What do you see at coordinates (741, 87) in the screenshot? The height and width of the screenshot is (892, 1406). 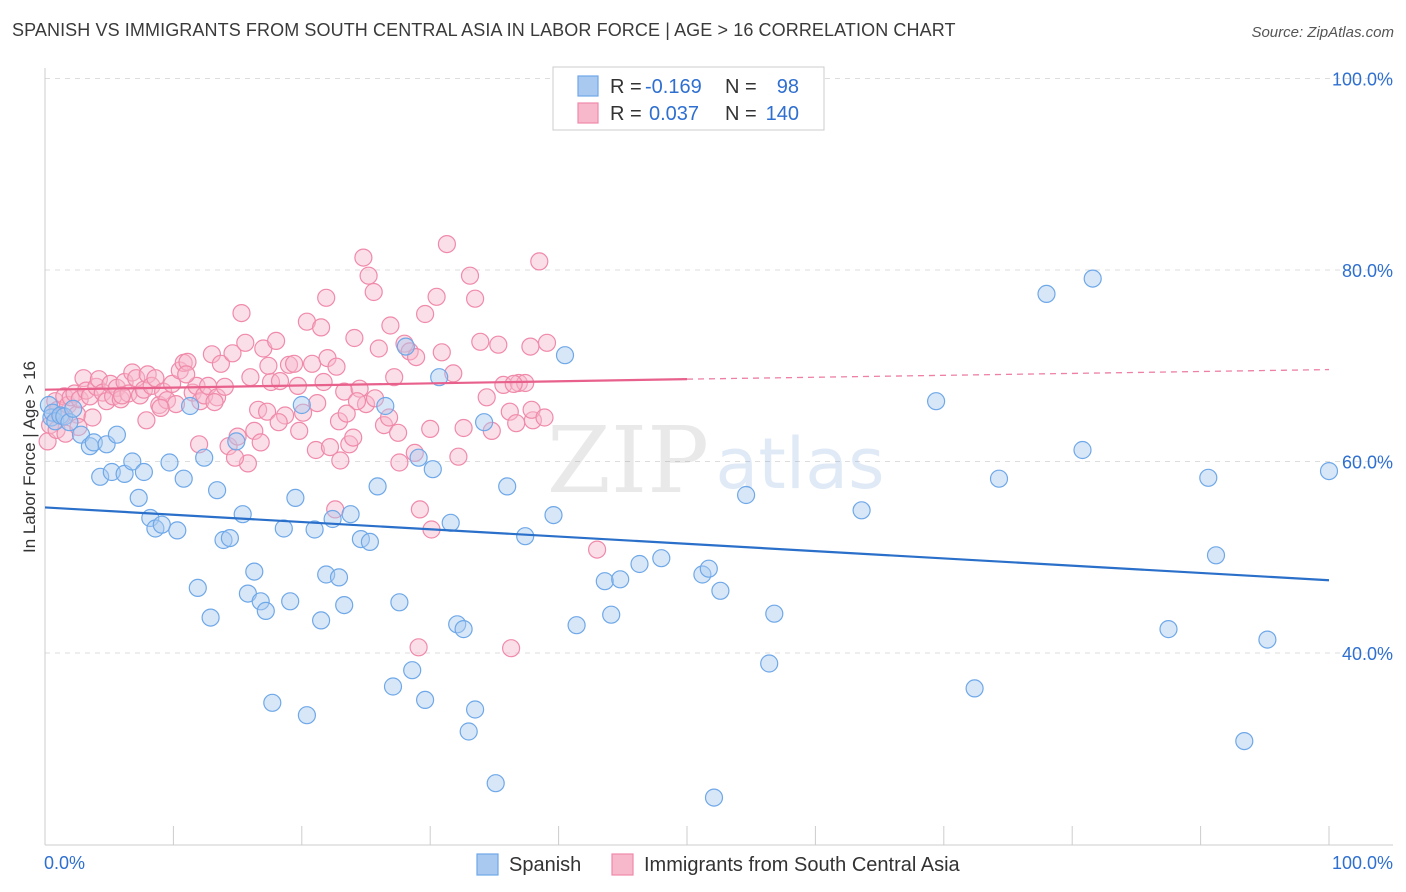 I see `stats-n-label-1: N =` at bounding box center [741, 87].